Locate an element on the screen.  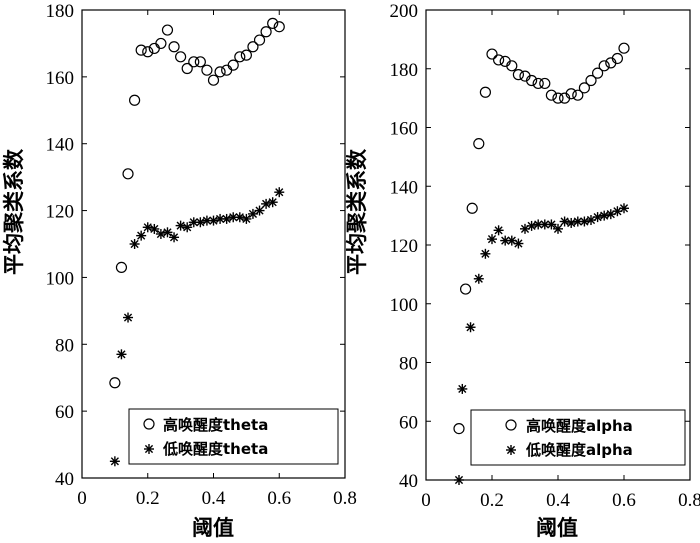
right-x-tick-label: 0.8 is located at coordinates (689, 500).